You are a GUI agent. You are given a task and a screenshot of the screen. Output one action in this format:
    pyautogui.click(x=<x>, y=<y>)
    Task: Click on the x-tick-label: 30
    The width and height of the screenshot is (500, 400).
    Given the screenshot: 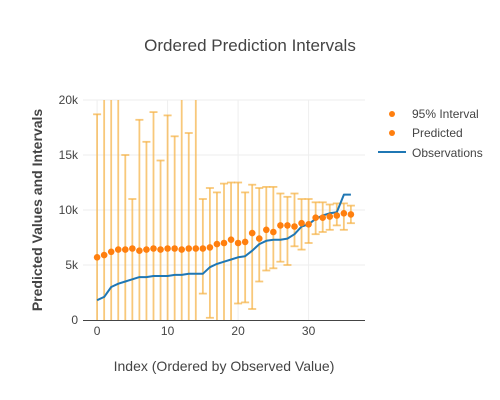 What is the action you would take?
    pyautogui.click(x=309, y=331)
    